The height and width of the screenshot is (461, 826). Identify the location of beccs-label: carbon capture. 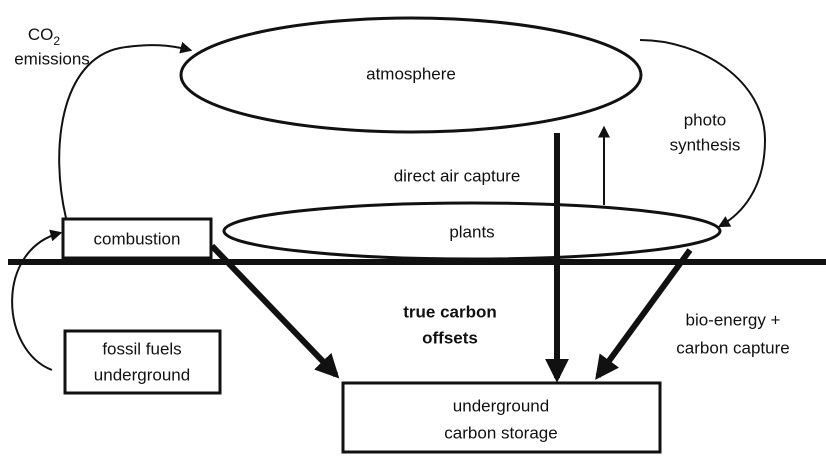
(732, 347).